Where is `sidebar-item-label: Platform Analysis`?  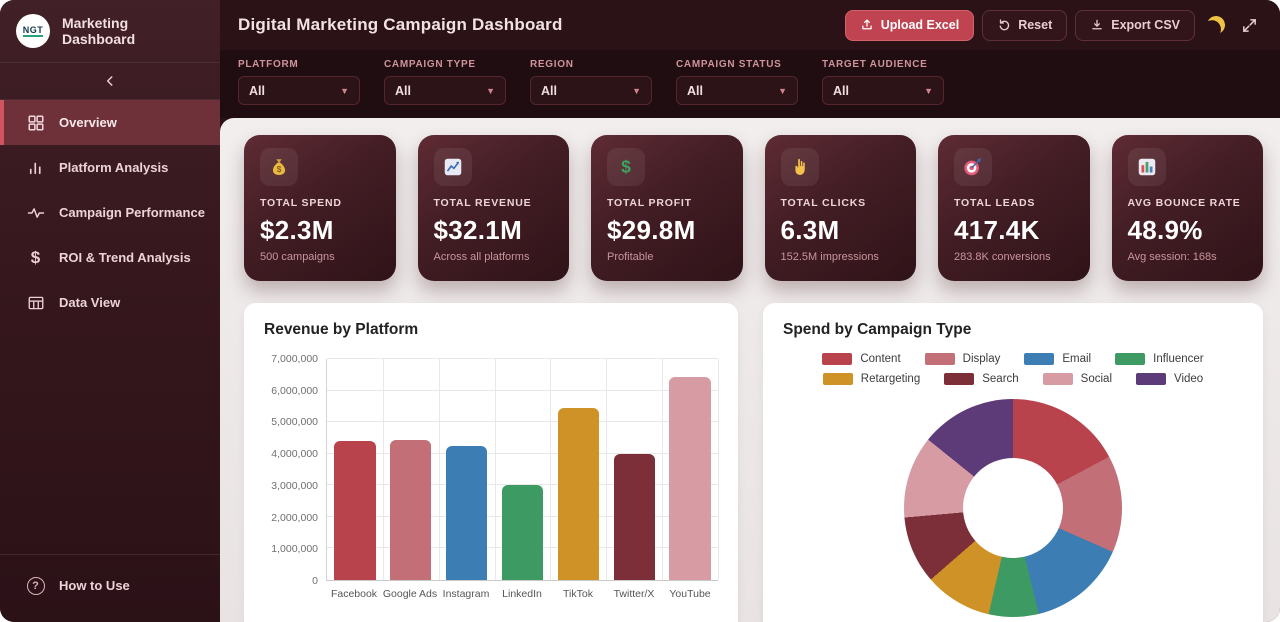 sidebar-item-label: Platform Analysis is located at coordinates (114, 167).